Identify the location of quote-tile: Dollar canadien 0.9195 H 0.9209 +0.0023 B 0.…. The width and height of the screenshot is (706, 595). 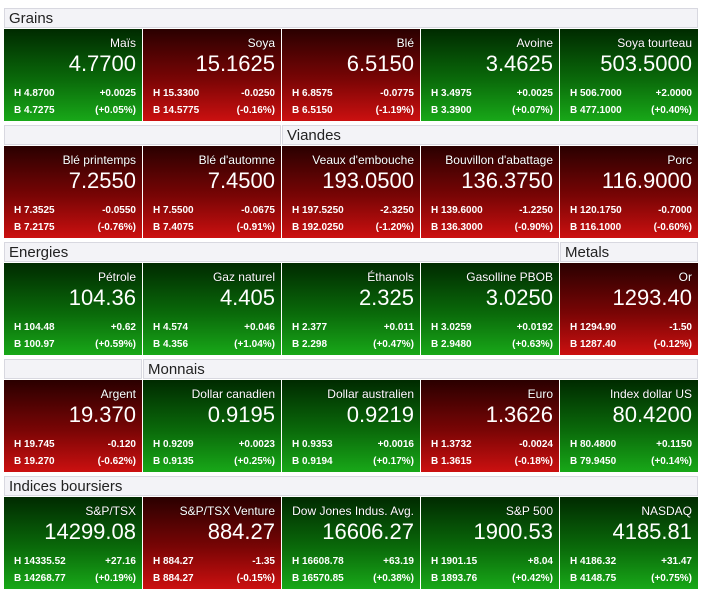
(212, 426).